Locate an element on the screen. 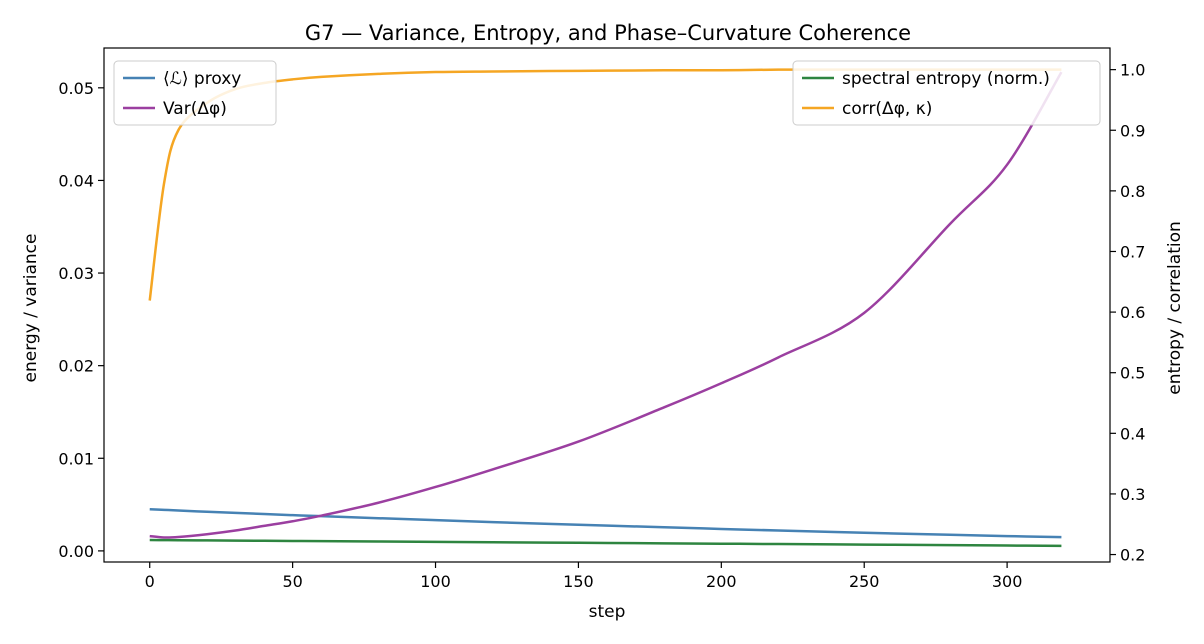 Image resolution: width=1204 pixels, height=644 pixels. x-axis-ticks: 0 50 100 150 200 250 300 is located at coordinates (584, 576).